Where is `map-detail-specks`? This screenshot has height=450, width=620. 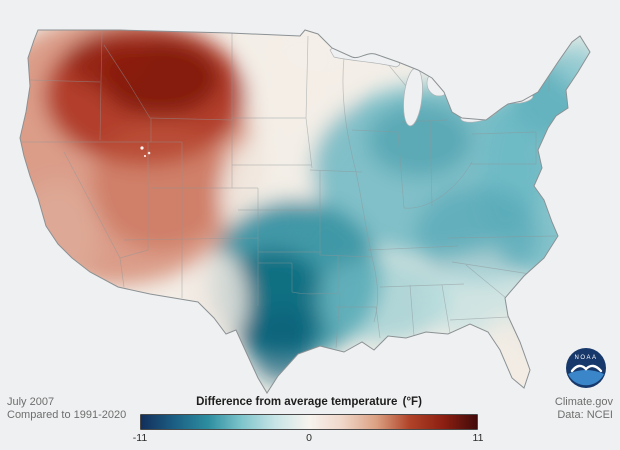 map-detail-specks is located at coordinates (145, 152).